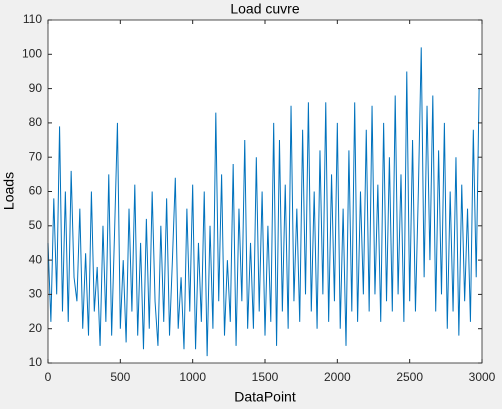 The width and height of the screenshot is (502, 409). I want to click on y-tick-label: 40, so click(36, 259).